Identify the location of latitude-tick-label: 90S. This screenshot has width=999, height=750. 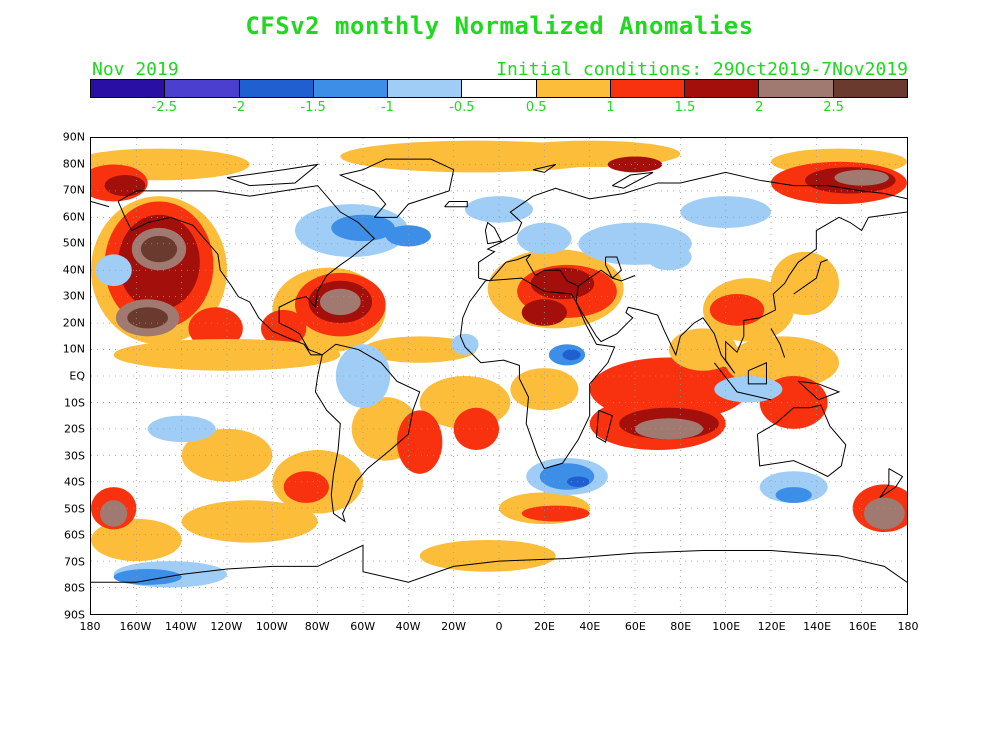
(74, 615).